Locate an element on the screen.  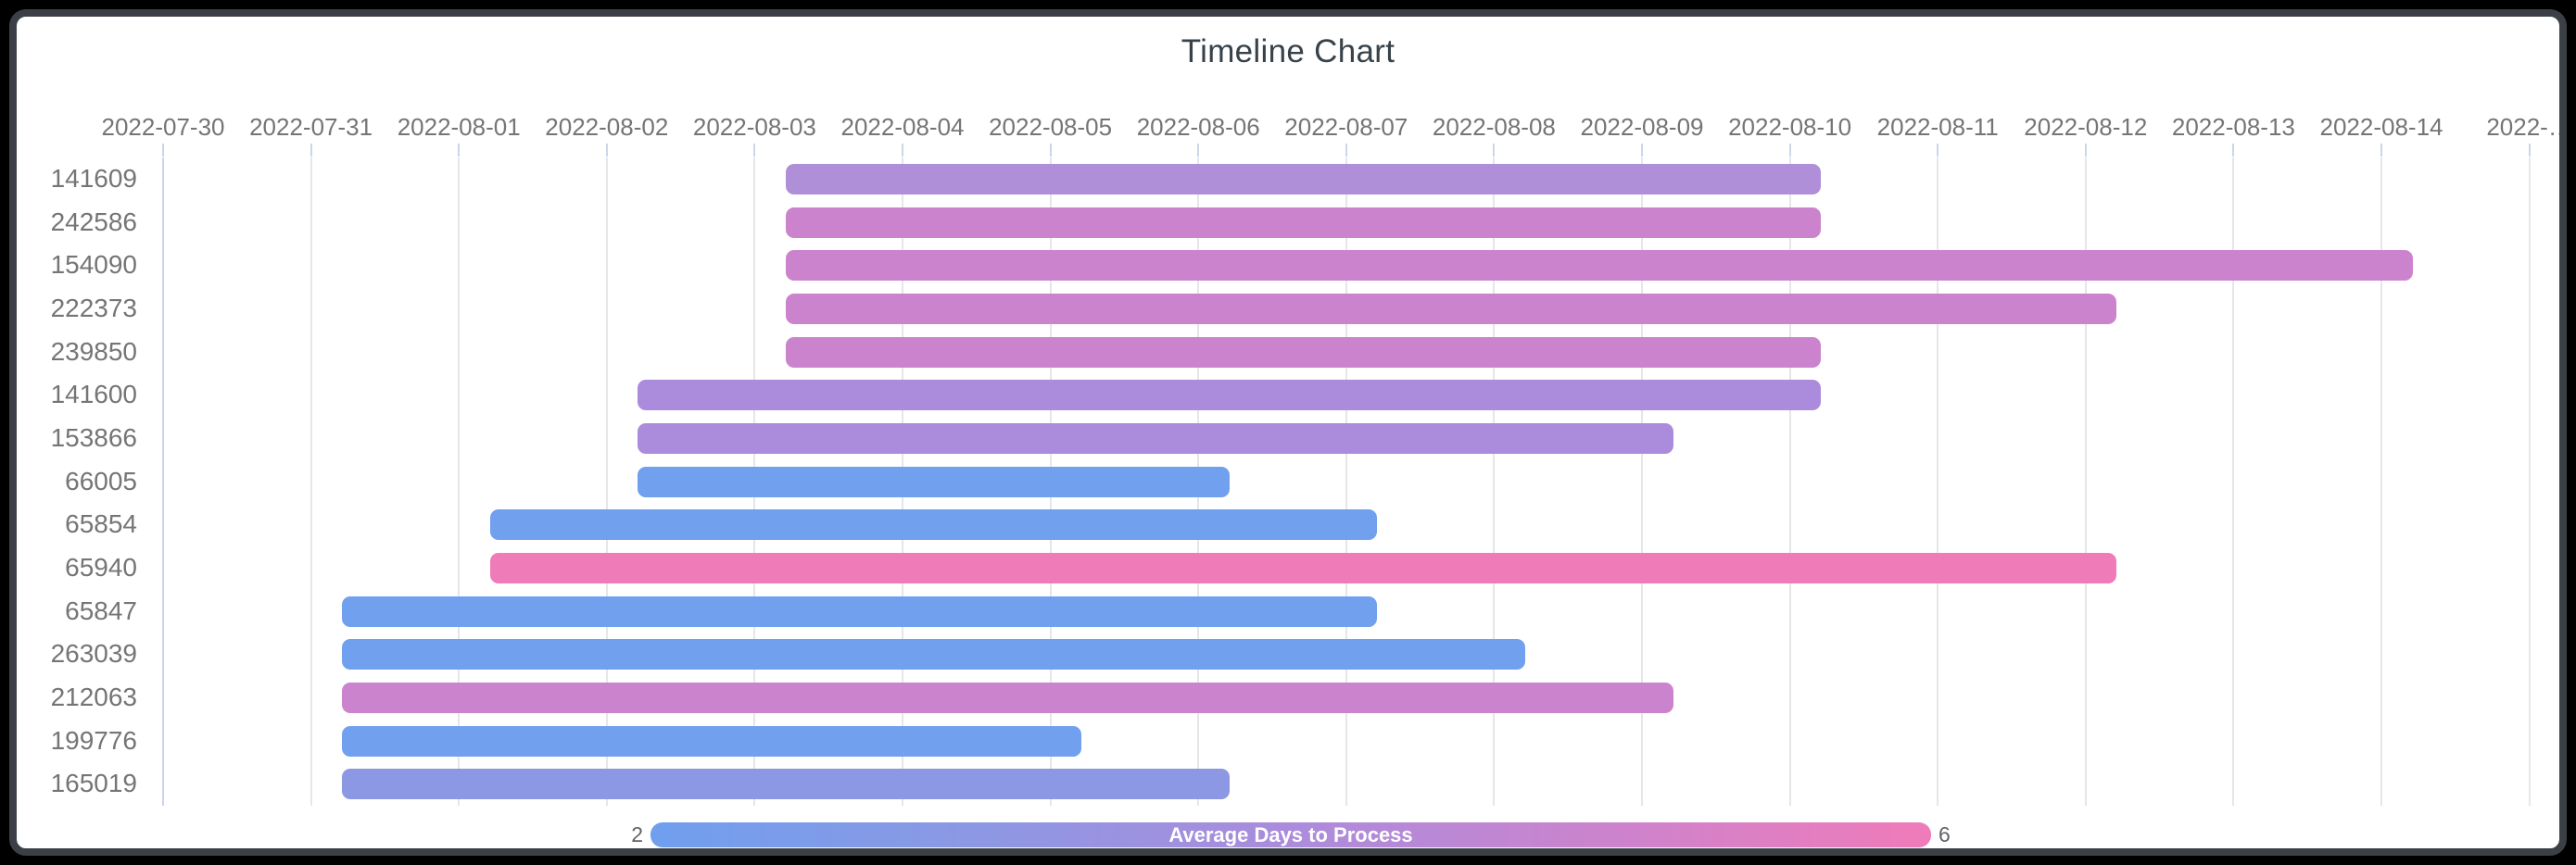
y-axis-row-label: 165019 is located at coordinates (93, 783).